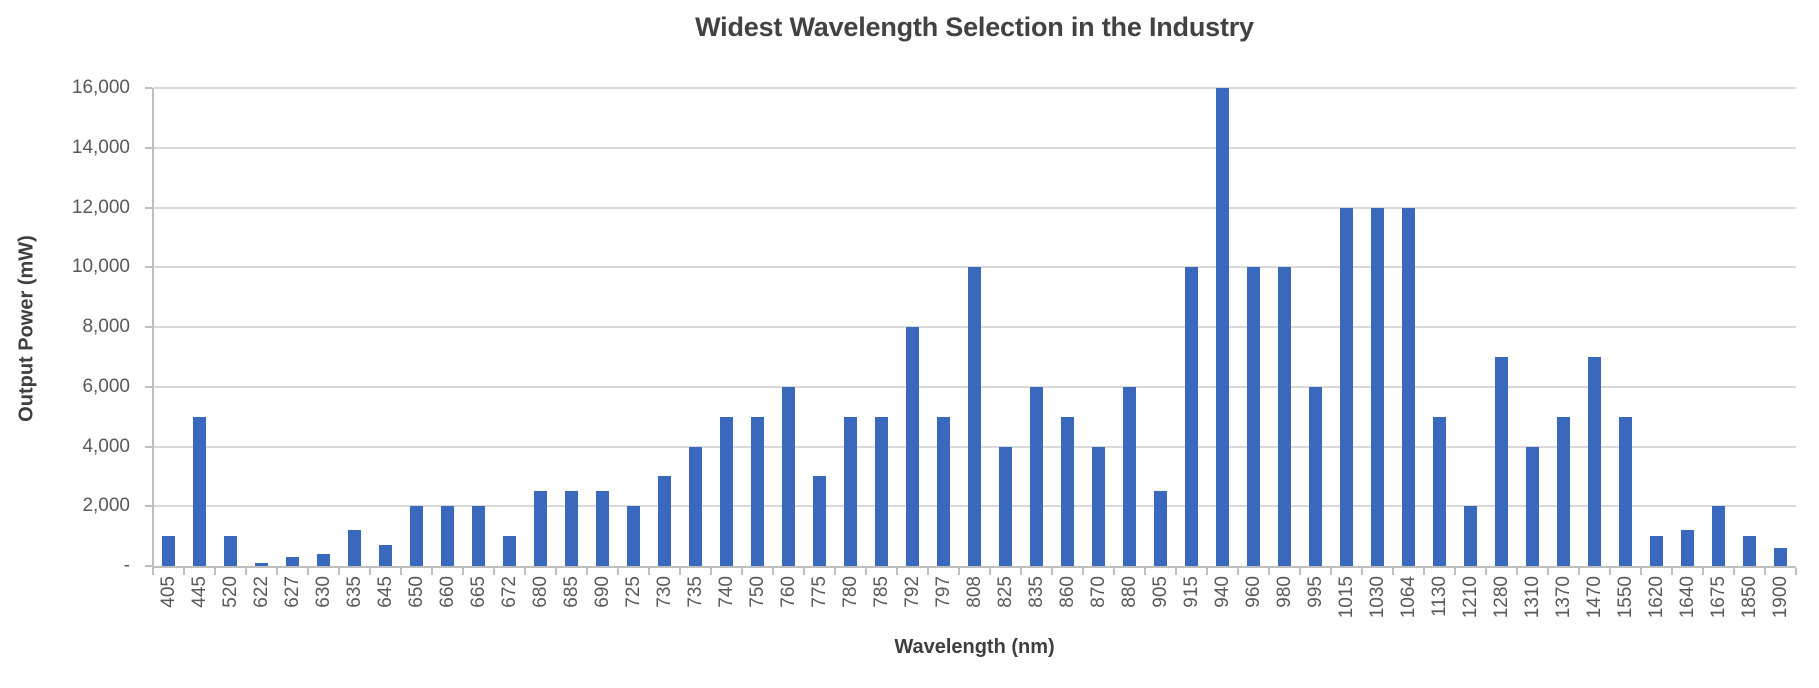 This screenshot has height=688, width=1819. Describe the element at coordinates (199, 592) in the screenshot. I see `x-tick-label: 445` at that location.